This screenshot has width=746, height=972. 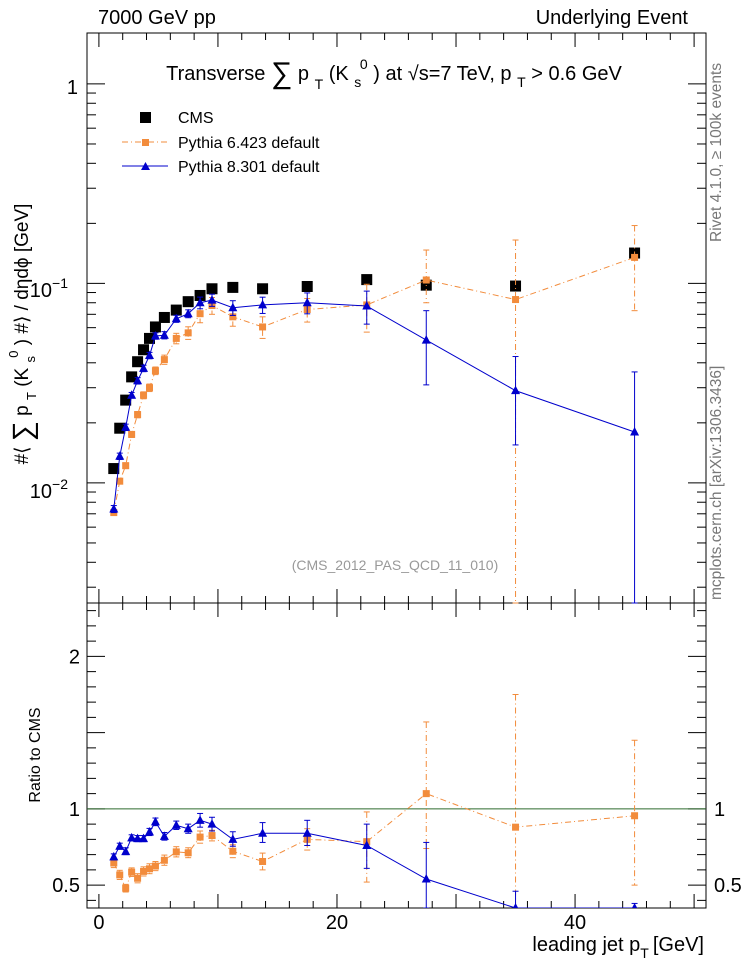 I want to click on ratio-ytick-label-1: 1, so click(x=74, y=810).